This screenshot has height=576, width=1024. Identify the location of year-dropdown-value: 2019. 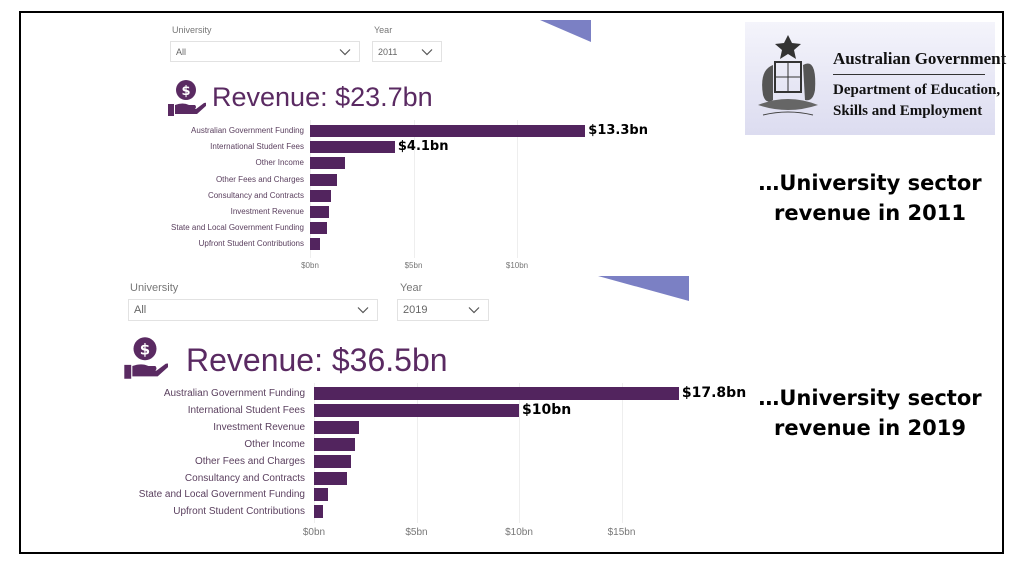
(415, 310).